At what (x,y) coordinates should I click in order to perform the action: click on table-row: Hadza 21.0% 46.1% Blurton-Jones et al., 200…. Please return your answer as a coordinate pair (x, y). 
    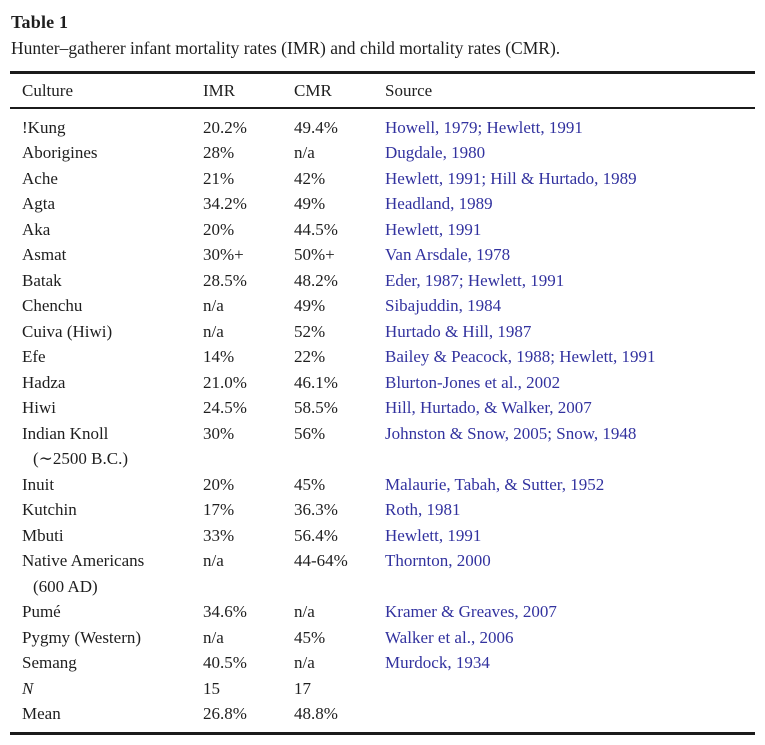
    Looking at the image, I should click on (382, 383).